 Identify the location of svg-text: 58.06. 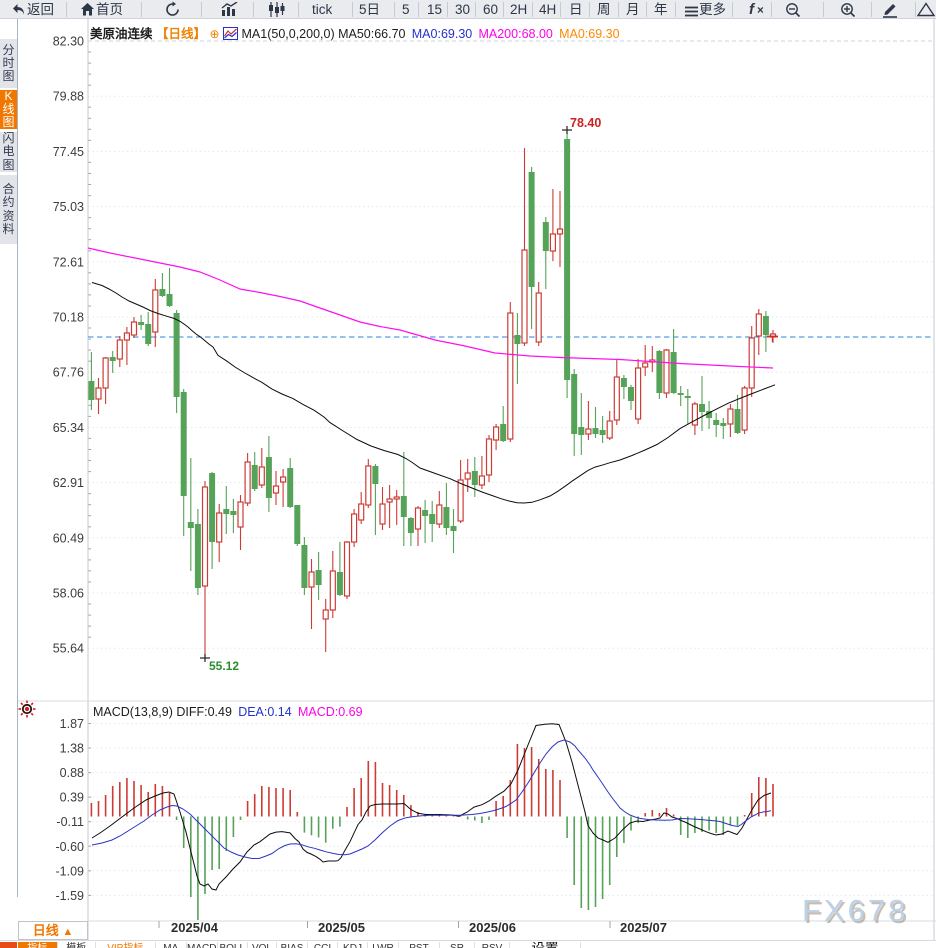
(68, 594).